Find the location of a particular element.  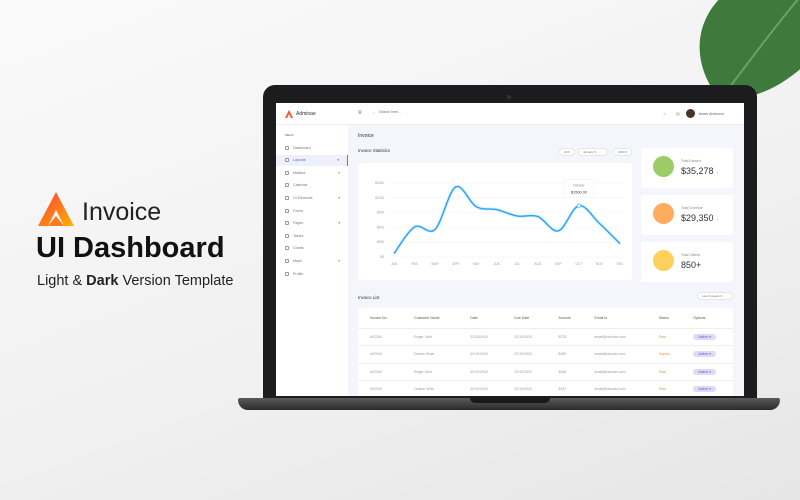

cell-name: Roger John is located at coordinates (430, 372).